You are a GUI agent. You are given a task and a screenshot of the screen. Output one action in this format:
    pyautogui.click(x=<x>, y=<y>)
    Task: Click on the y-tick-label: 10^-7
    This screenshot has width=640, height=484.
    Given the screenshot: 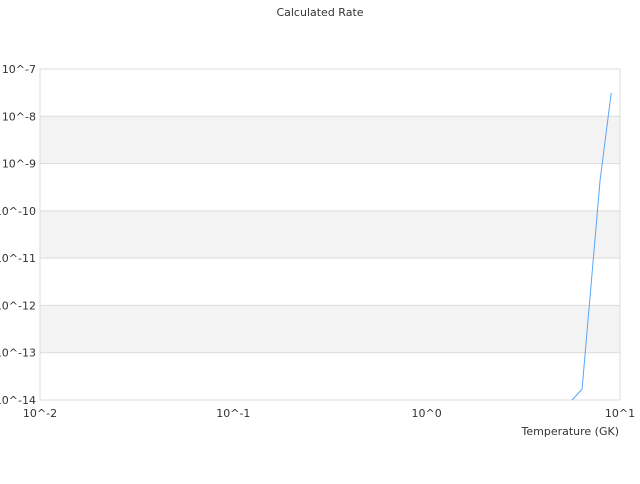 What is the action you would take?
    pyautogui.click(x=19, y=69)
    